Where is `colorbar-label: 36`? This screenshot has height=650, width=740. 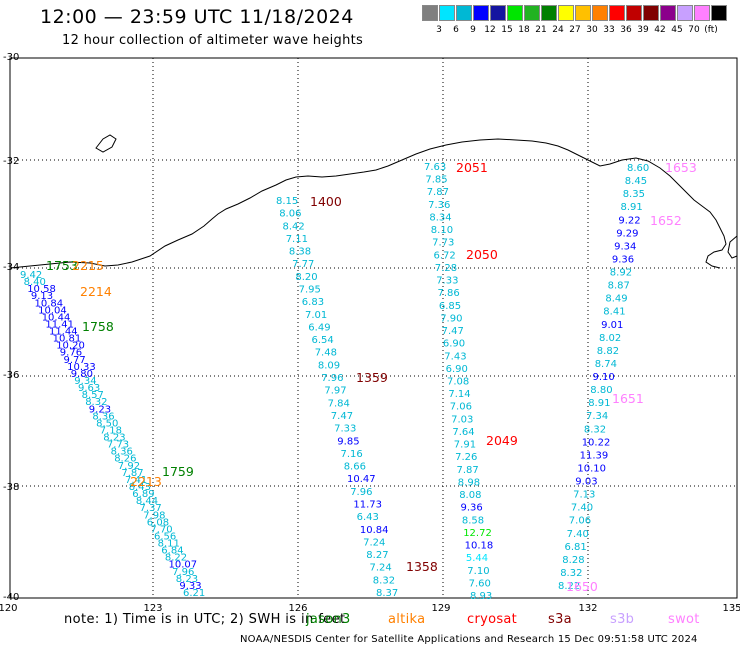 colorbar-label: 36 is located at coordinates (626, 30).